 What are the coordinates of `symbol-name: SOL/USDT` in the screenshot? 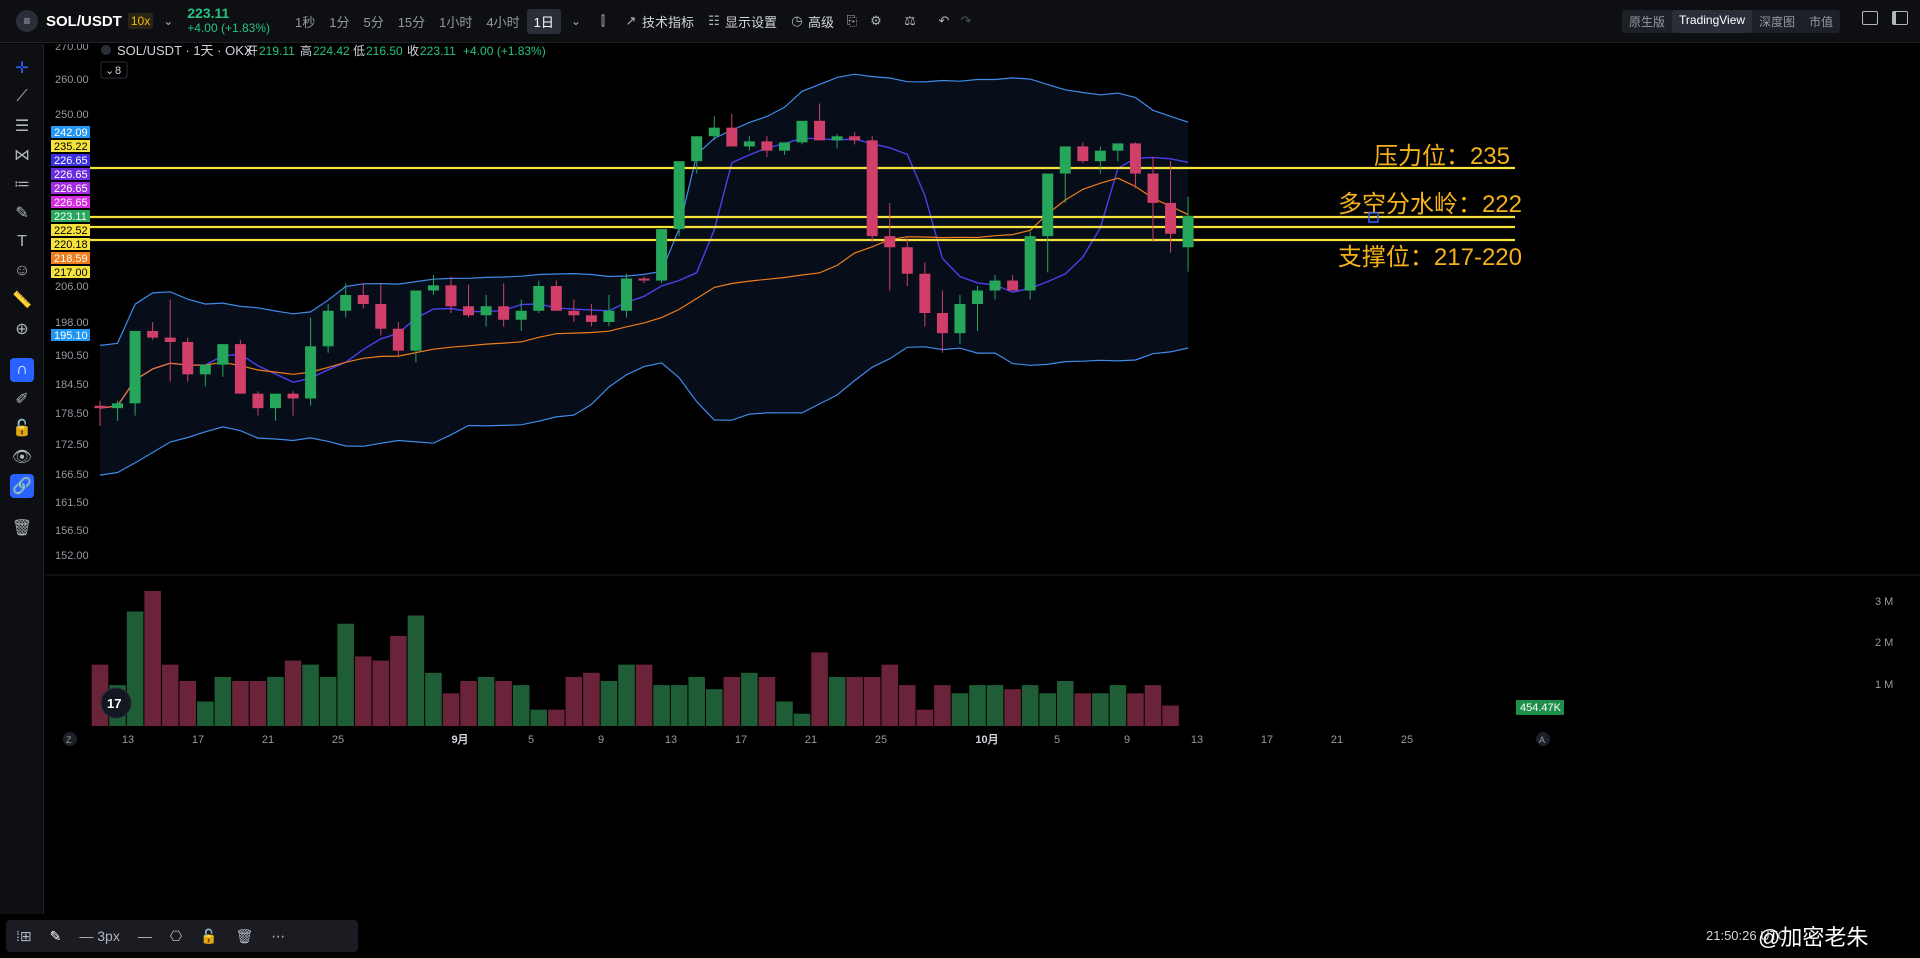 It's located at (84, 21).